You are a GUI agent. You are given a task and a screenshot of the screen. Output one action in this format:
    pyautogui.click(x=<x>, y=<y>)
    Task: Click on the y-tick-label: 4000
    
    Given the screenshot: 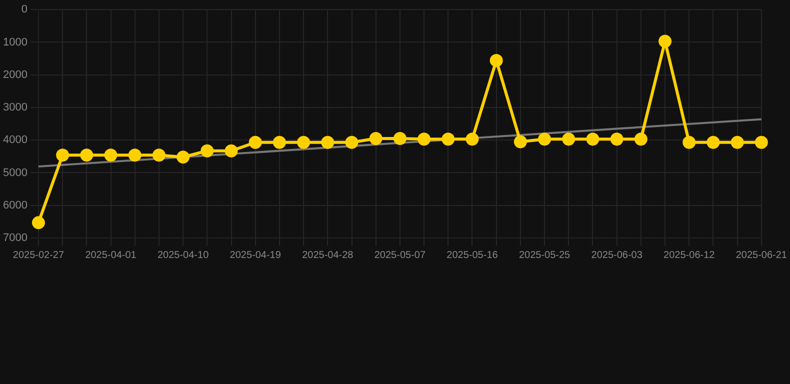 What is the action you would take?
    pyautogui.click(x=15, y=140)
    